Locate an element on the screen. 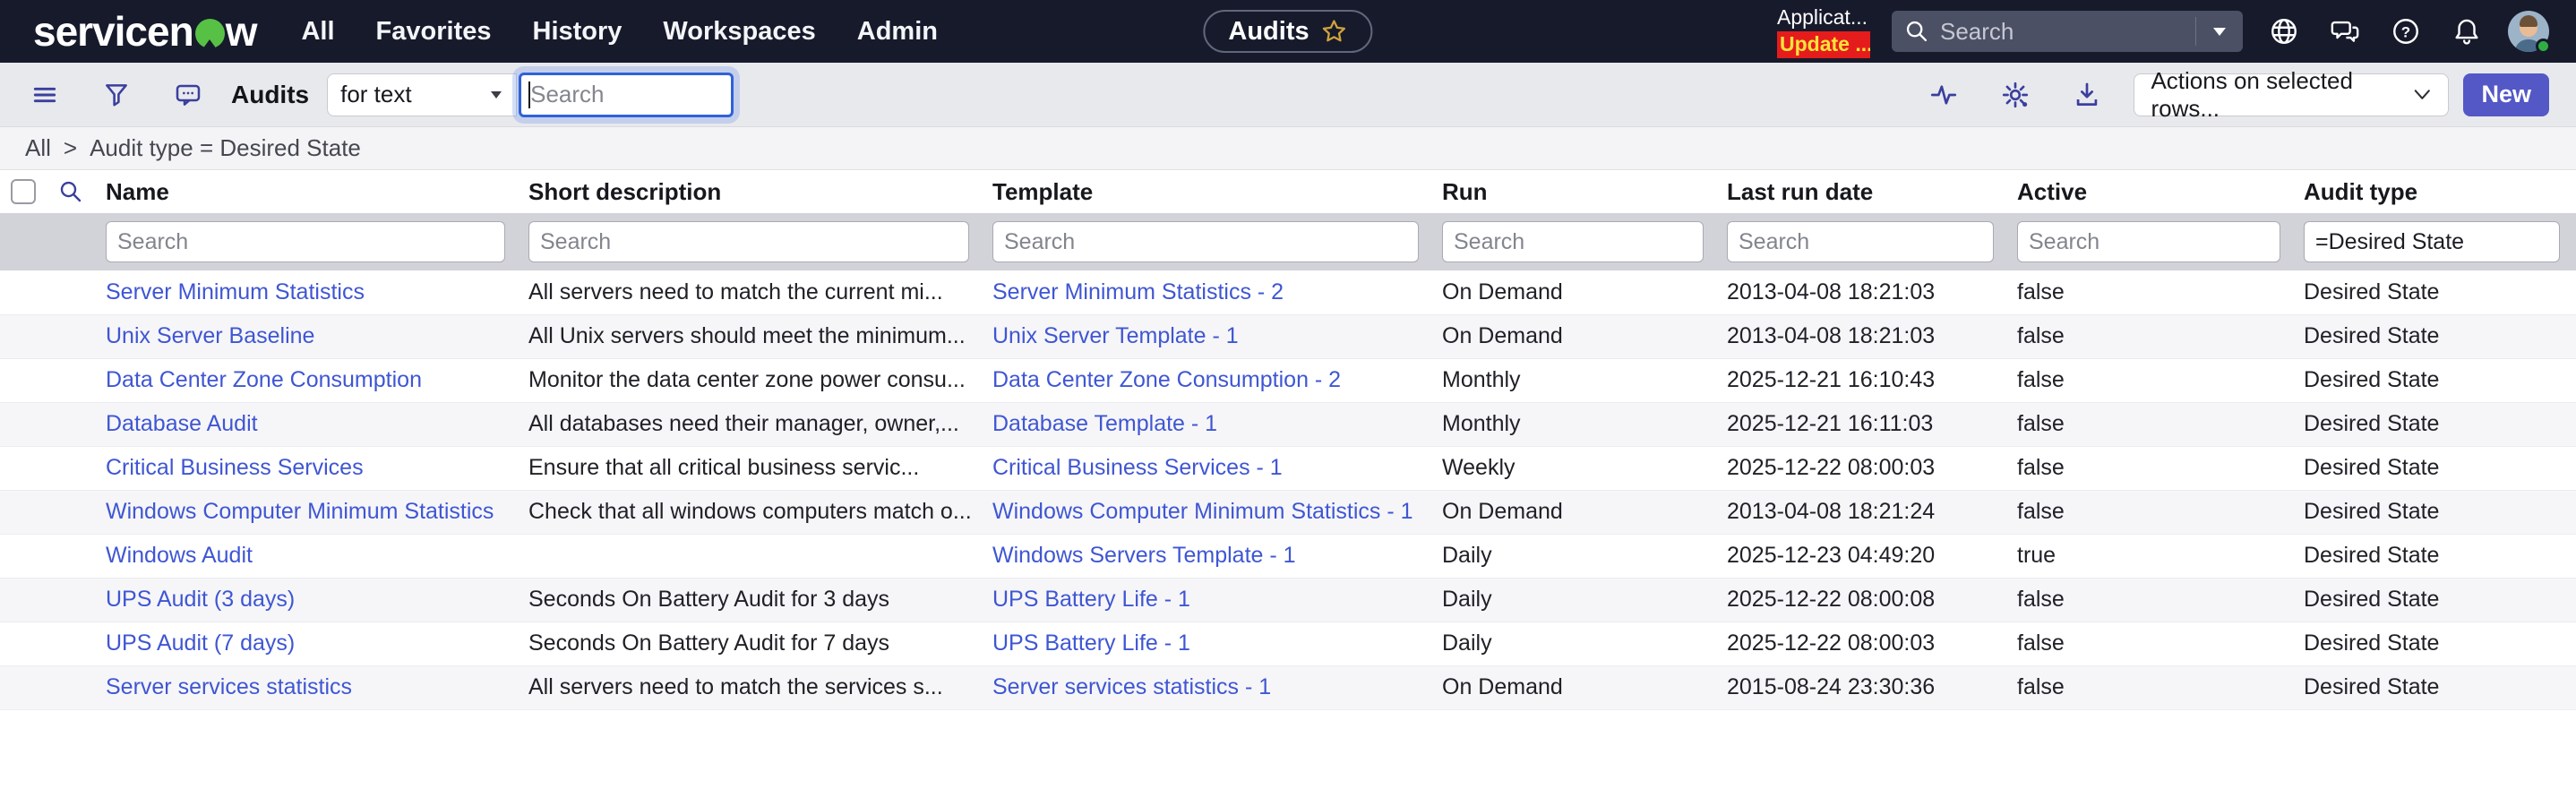 The width and height of the screenshot is (2576, 806). current-tab-label: Audits is located at coordinates (1268, 31).